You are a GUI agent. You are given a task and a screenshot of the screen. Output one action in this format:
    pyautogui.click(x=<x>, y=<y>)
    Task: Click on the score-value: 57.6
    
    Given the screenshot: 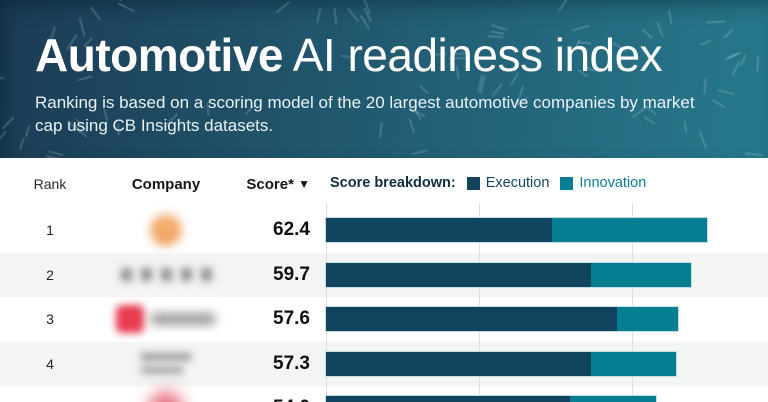 What is the action you would take?
    pyautogui.click(x=291, y=319)
    